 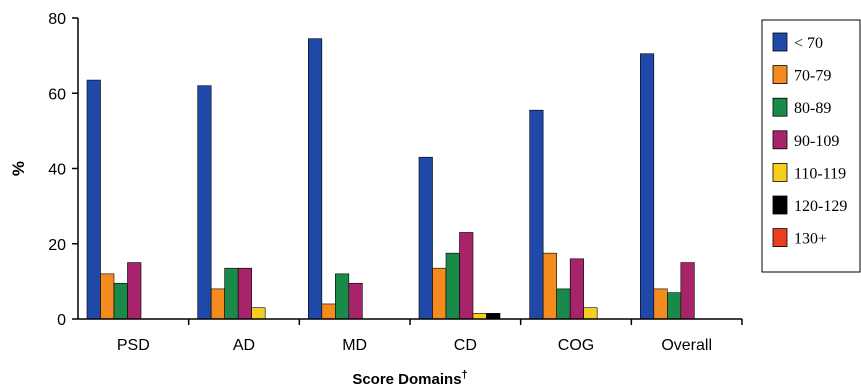 I want to click on legend-label: < 70, so click(x=808, y=43).